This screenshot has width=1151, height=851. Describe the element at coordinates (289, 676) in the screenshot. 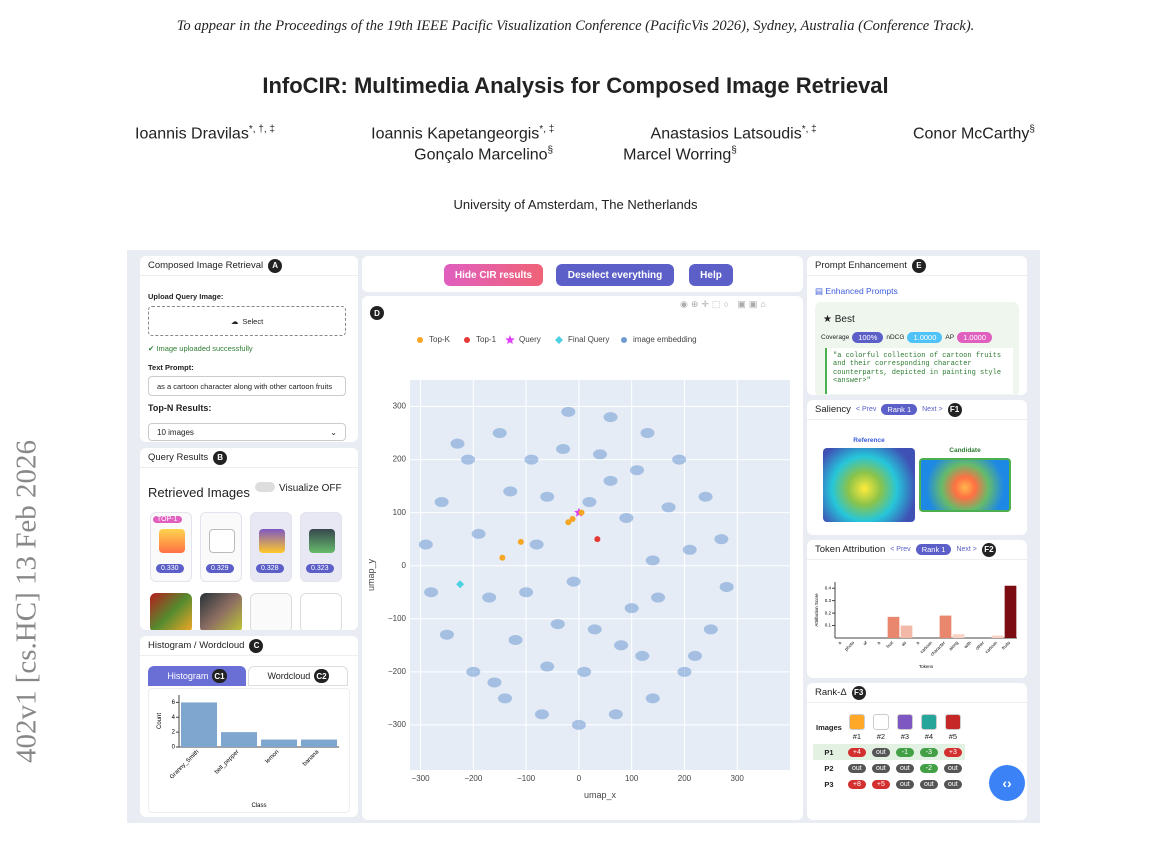

I see `tab-label: Wordcloud` at that location.